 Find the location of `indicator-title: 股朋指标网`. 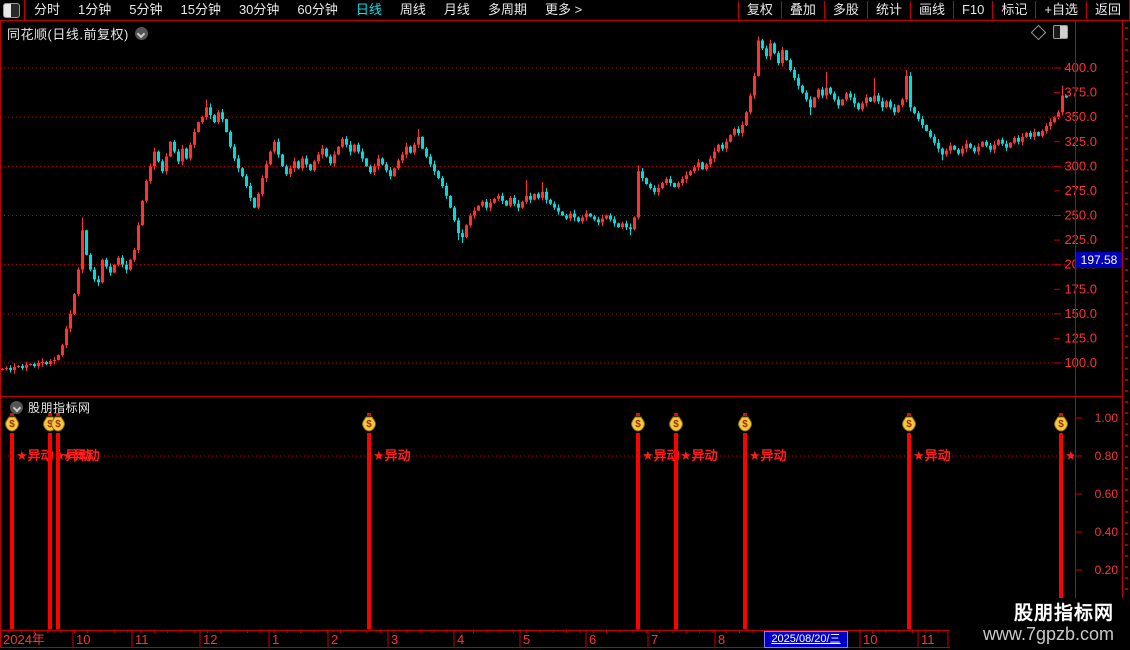

indicator-title: 股朋指标网 is located at coordinates (59, 408).